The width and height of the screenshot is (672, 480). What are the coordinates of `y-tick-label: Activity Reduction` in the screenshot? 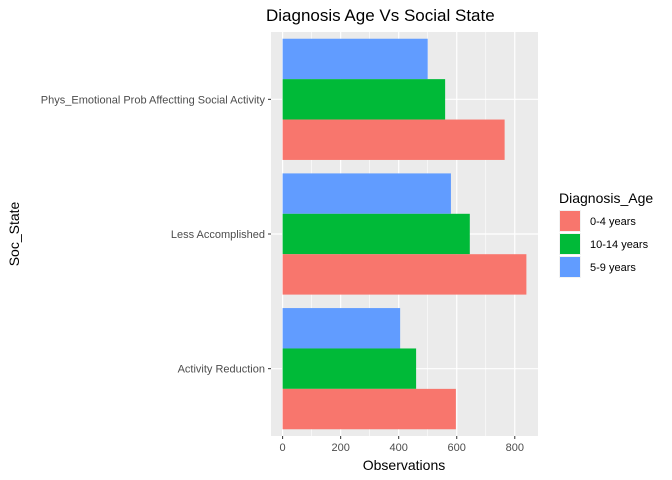 It's located at (221, 370).